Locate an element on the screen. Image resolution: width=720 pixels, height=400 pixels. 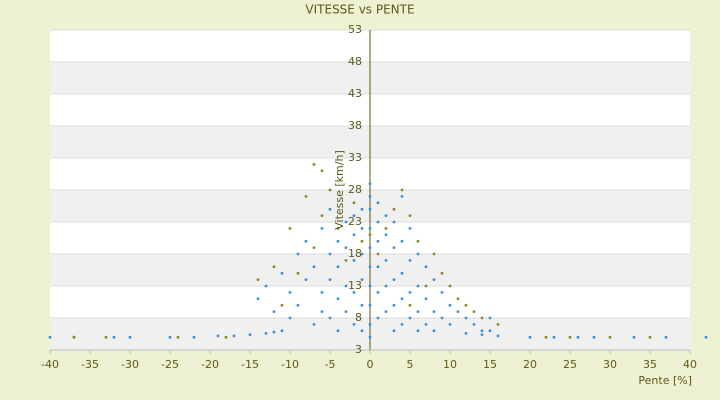
y-tick-label: 33 is located at coordinates (355, 157).